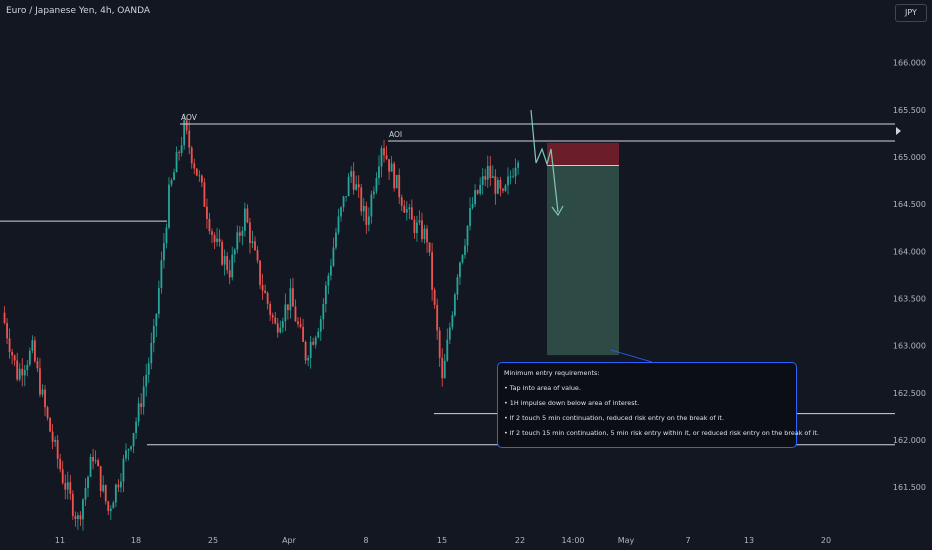 The width and height of the screenshot is (932, 550). Describe the element at coordinates (520, 540) in the screenshot. I see `time-tick-label: 22` at that location.